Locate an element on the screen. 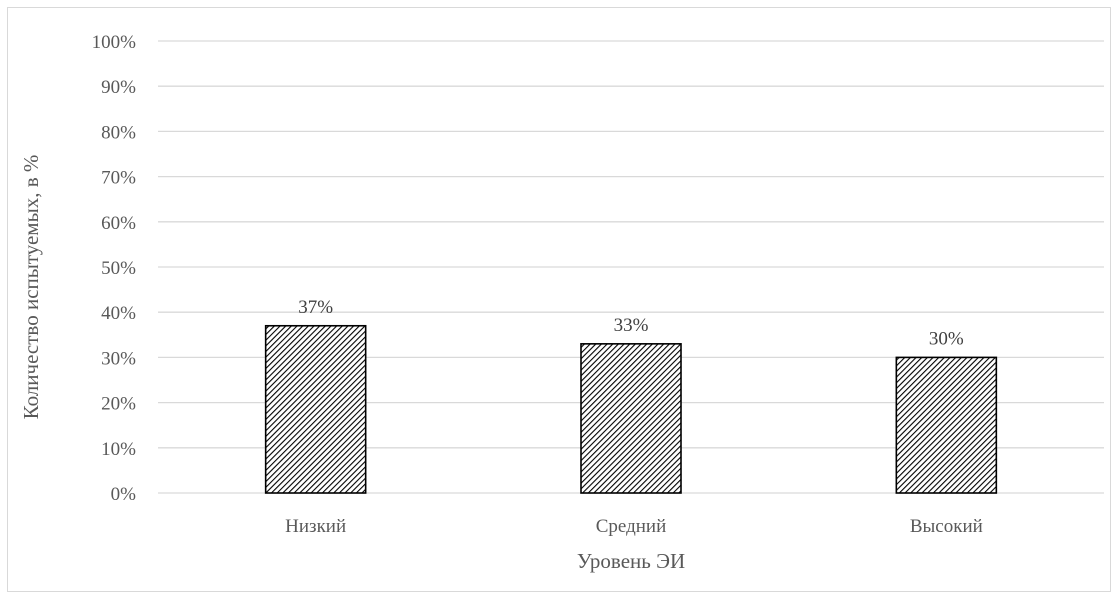 The width and height of the screenshot is (1120, 597). y-axis-ticks: 0% 10% 20% 30% 40% 50% 60% 70% 80% 90% 100% is located at coordinates (114, 268).